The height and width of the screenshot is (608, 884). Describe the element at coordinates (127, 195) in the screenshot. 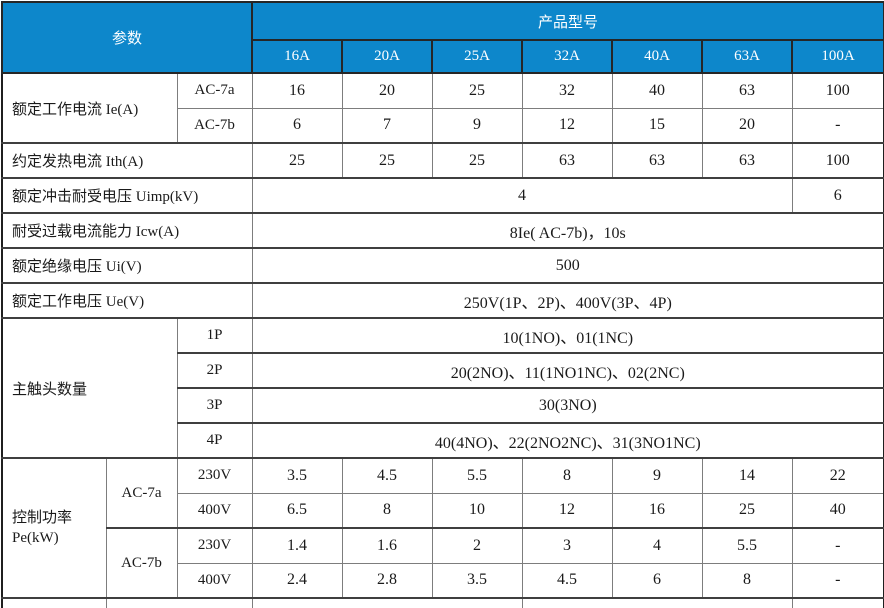

I see `row-label-impulse-voltage: 额定冲击耐受电压 Uimp(kV)` at that location.